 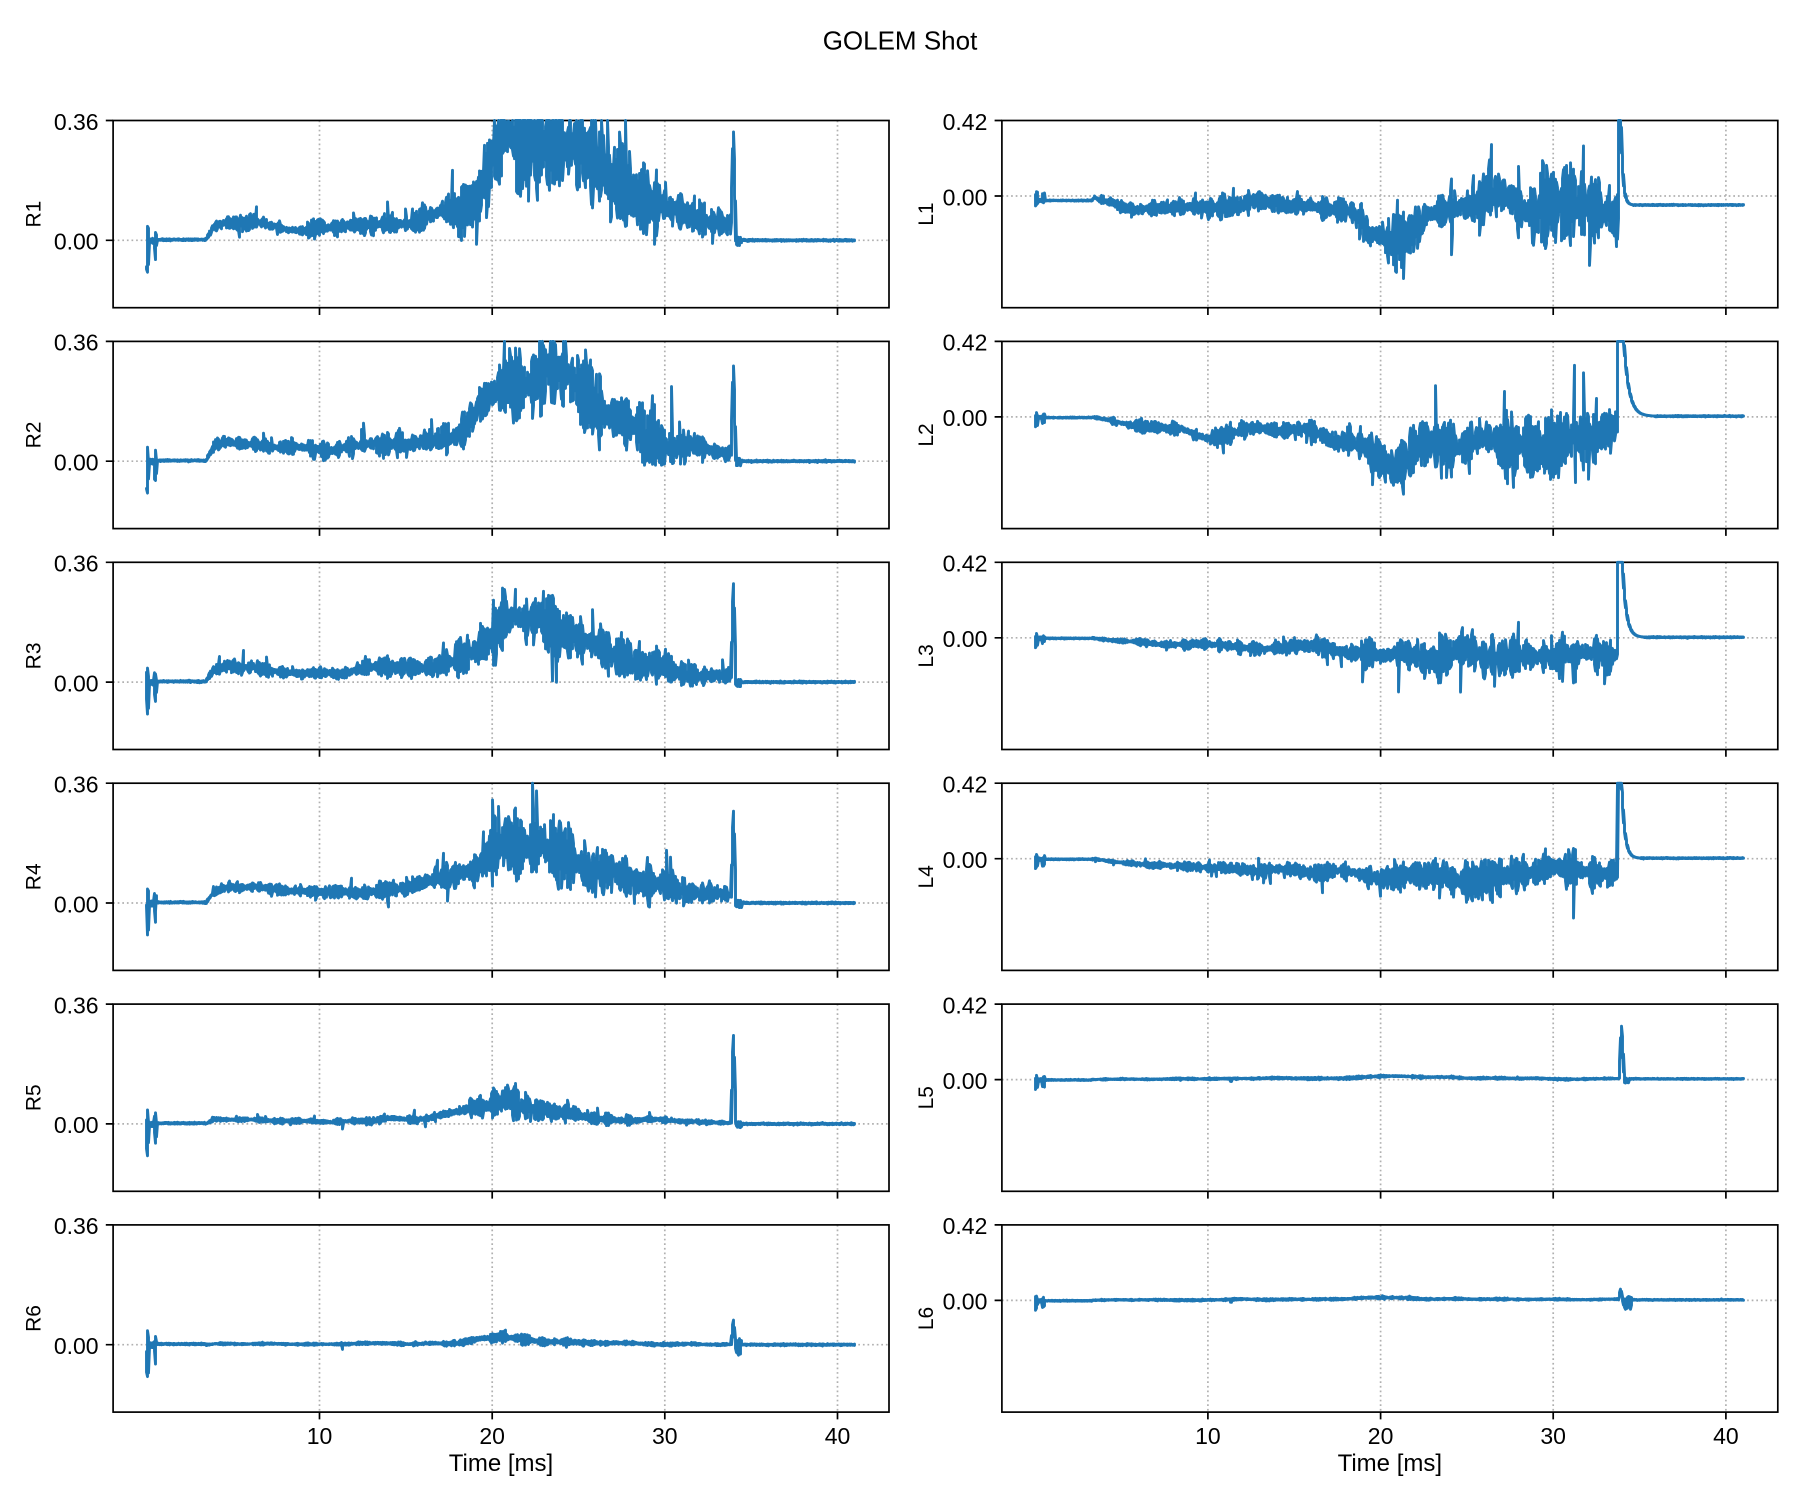 What do you see at coordinates (33, 876) in the screenshot?
I see `svg-text: R4` at bounding box center [33, 876].